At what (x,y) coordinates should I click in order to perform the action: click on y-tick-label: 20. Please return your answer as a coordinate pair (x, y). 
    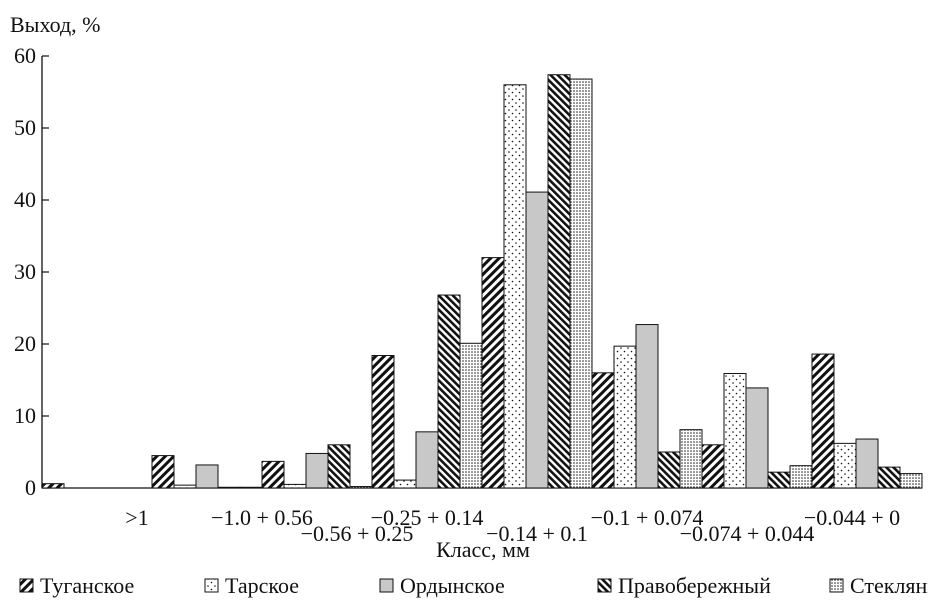
    Looking at the image, I should click on (25, 343).